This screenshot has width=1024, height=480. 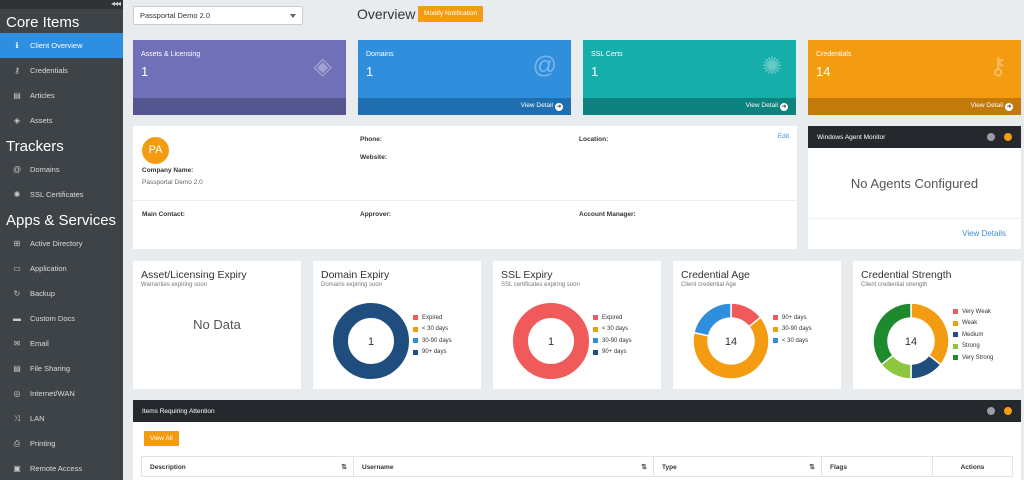 What do you see at coordinates (218, 15) in the screenshot?
I see `client-select: Passportal Demo 2.0` at bounding box center [218, 15].